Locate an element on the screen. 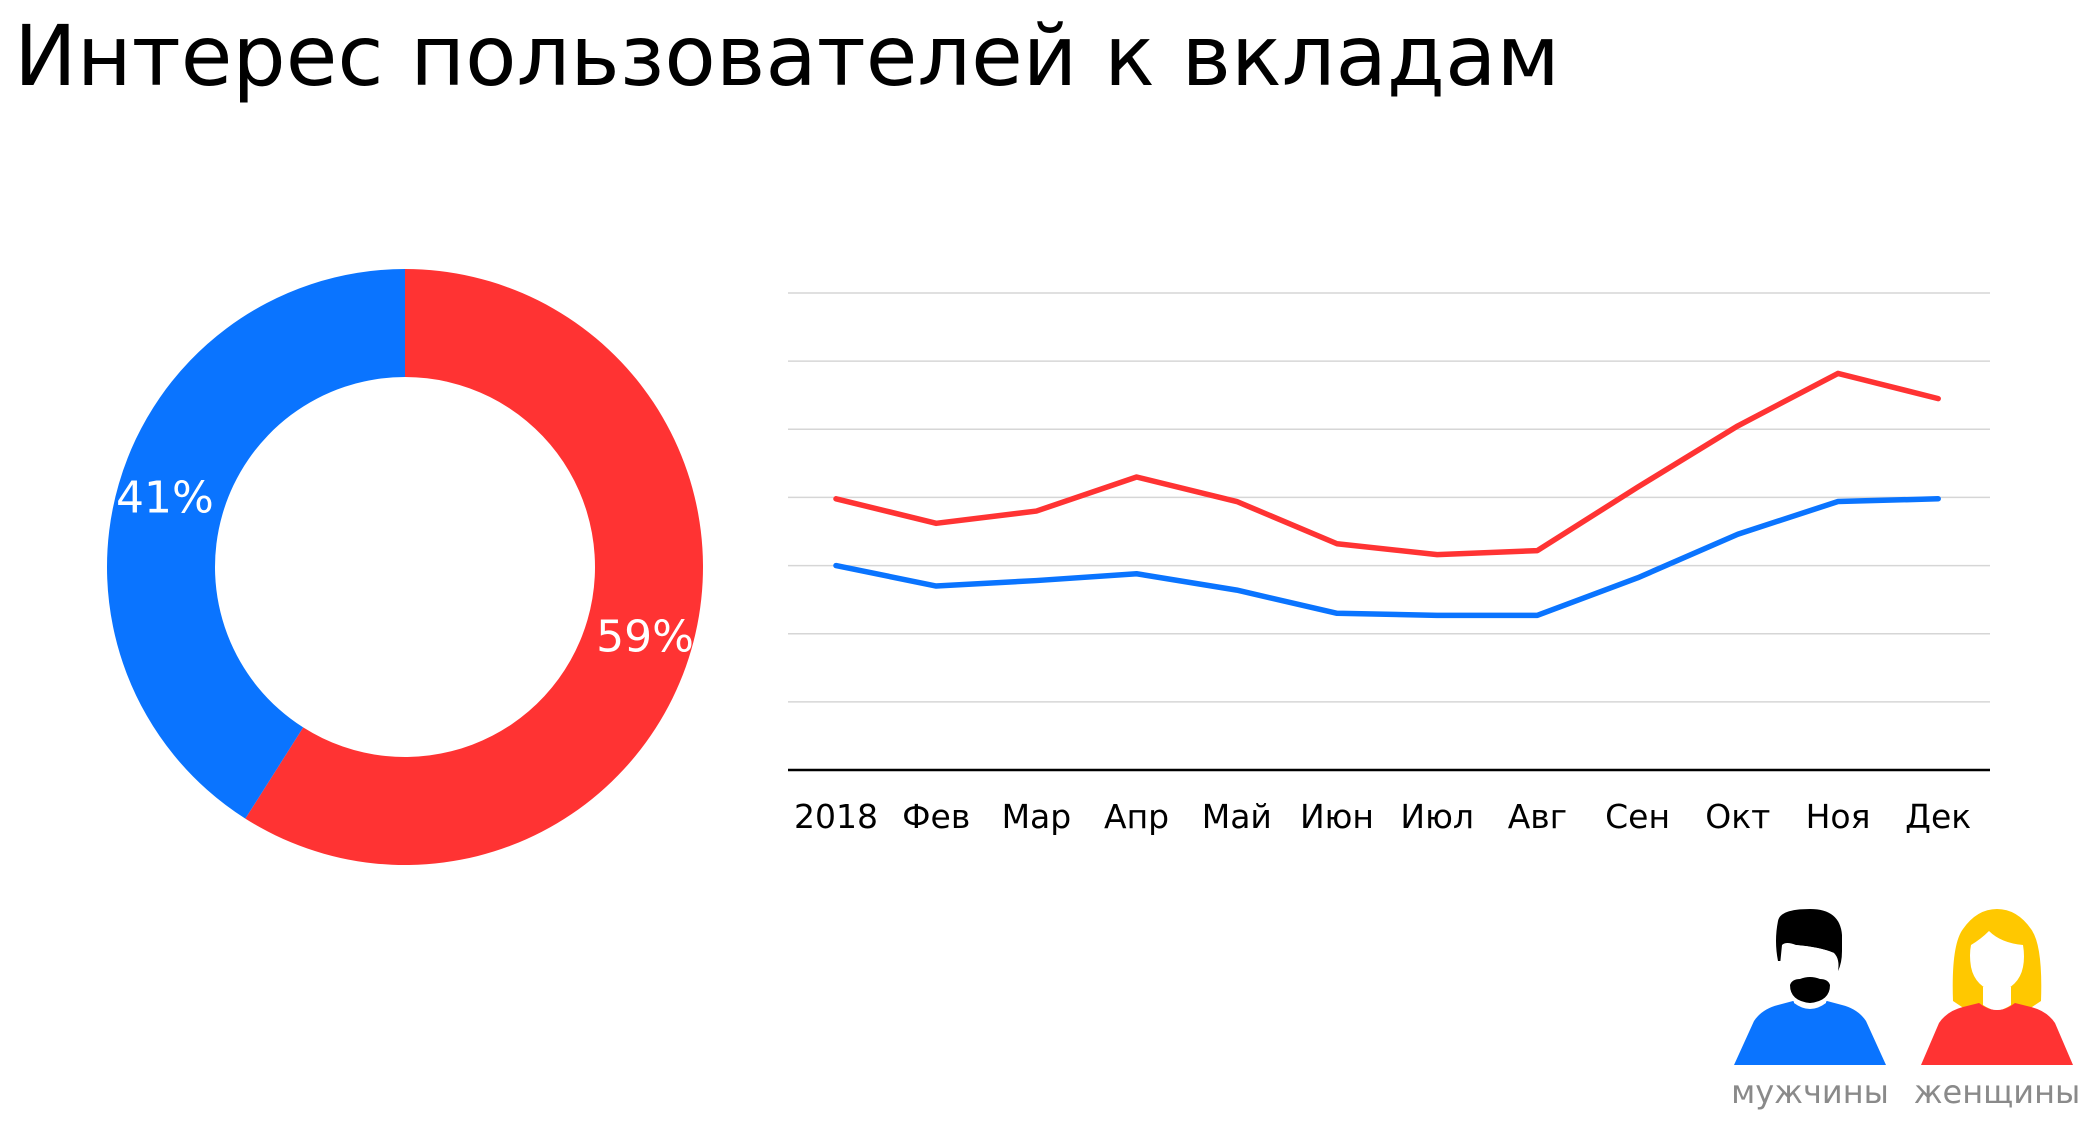 Image resolution: width=2093 pixels, height=1133 pixels. x-tick-label: Май is located at coordinates (1237, 816).